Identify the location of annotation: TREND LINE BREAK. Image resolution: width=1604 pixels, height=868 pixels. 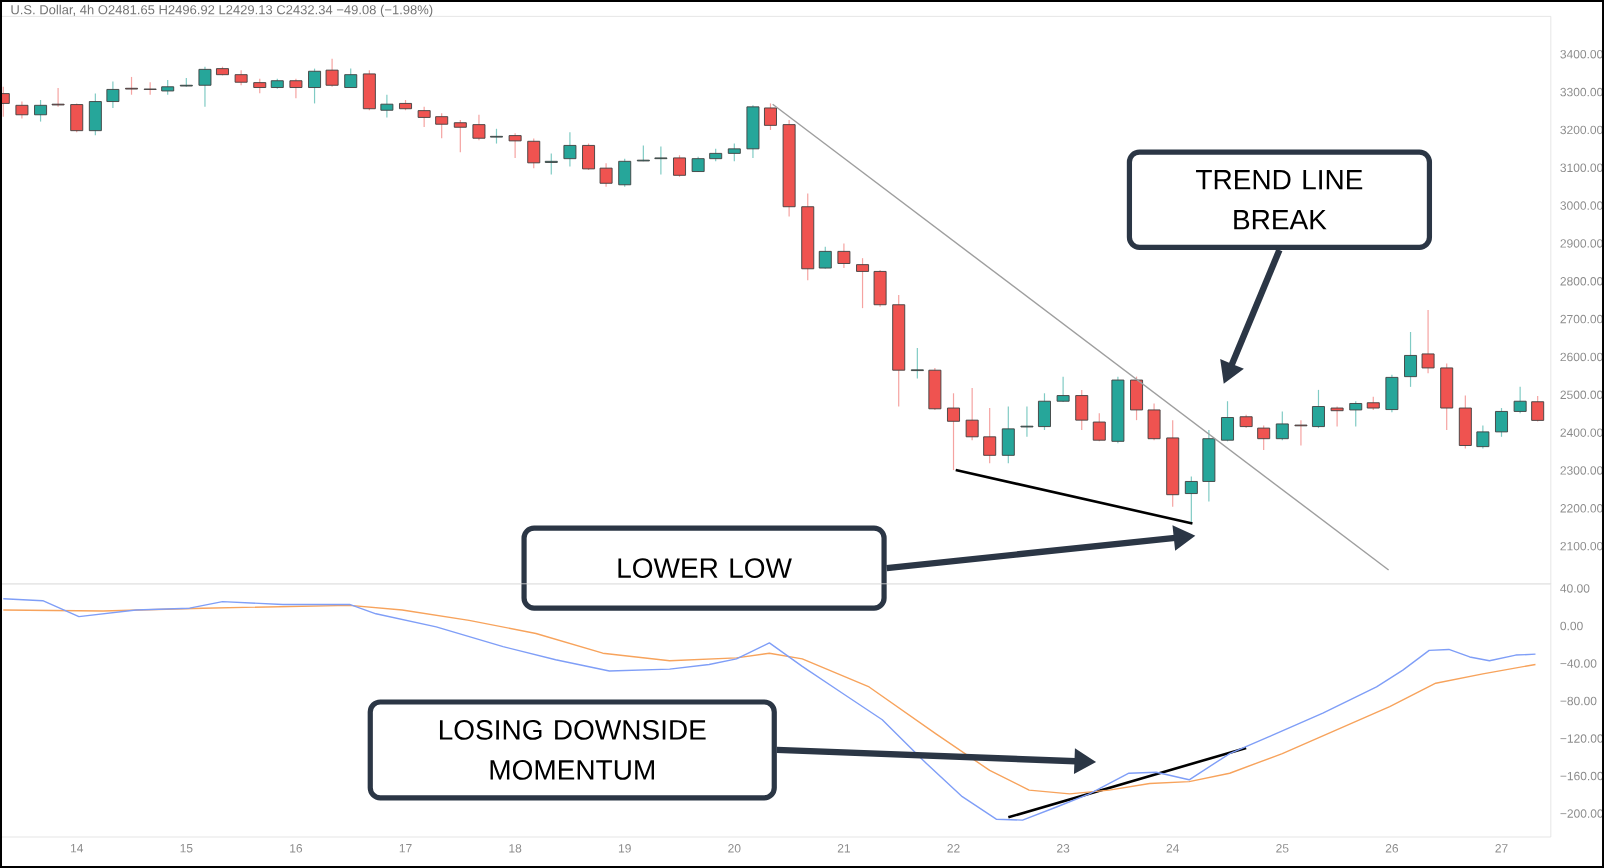
(1279, 200).